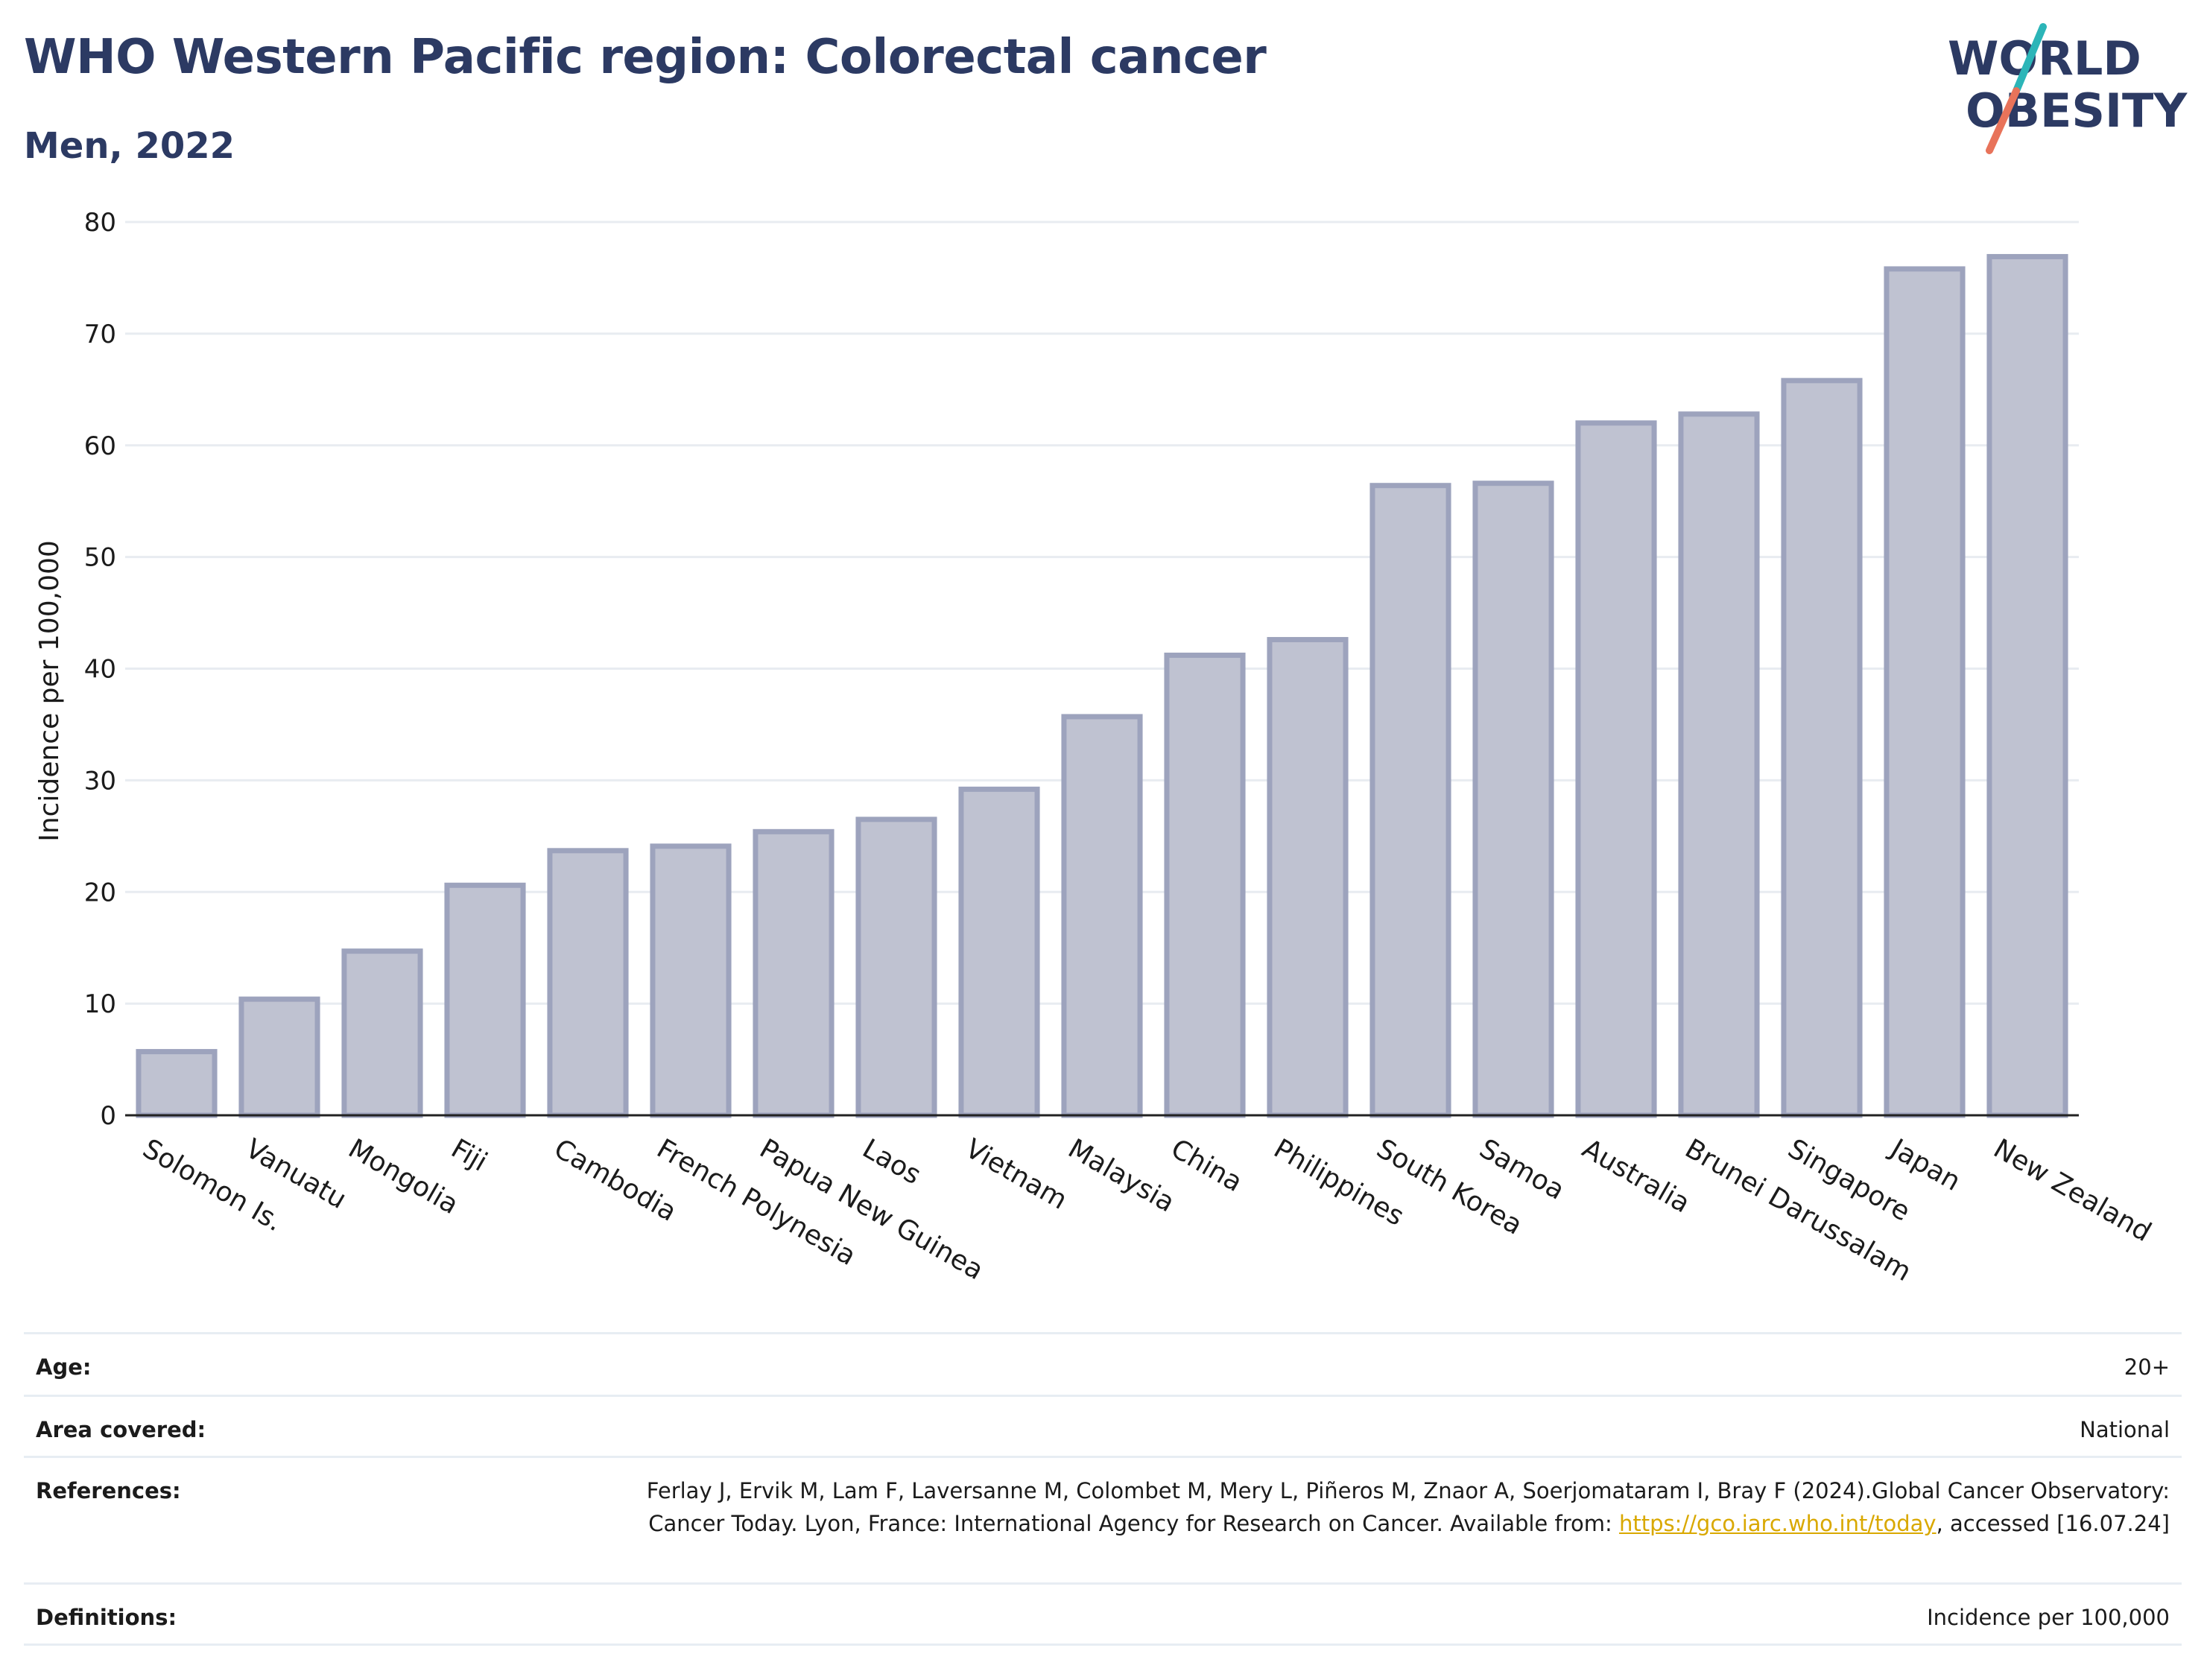  I want to click on y-tick-label: 20, so click(100, 892).